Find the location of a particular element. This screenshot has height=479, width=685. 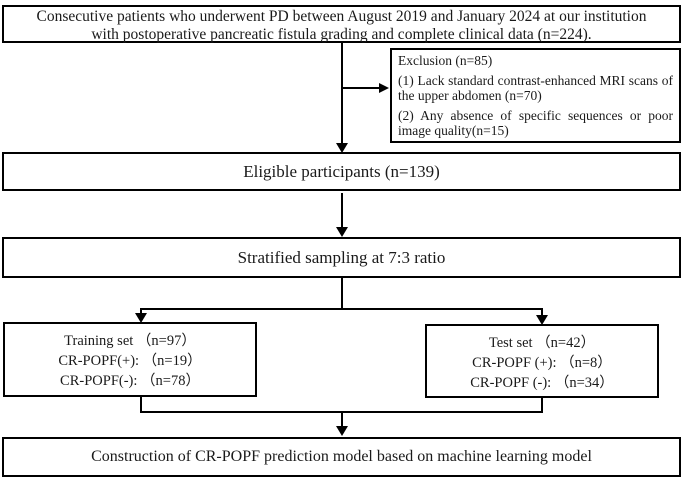

connector-merge-to-construction is located at coordinates (342, 419).